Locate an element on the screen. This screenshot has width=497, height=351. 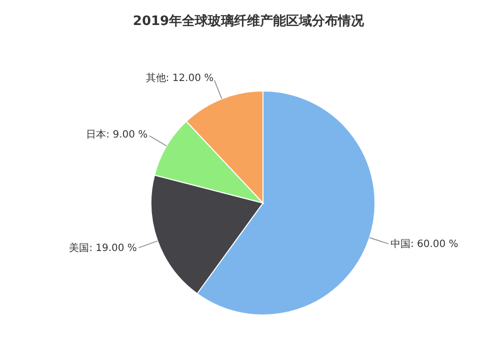
slice-label: 美国: 19.00 % is located at coordinates (103, 248).